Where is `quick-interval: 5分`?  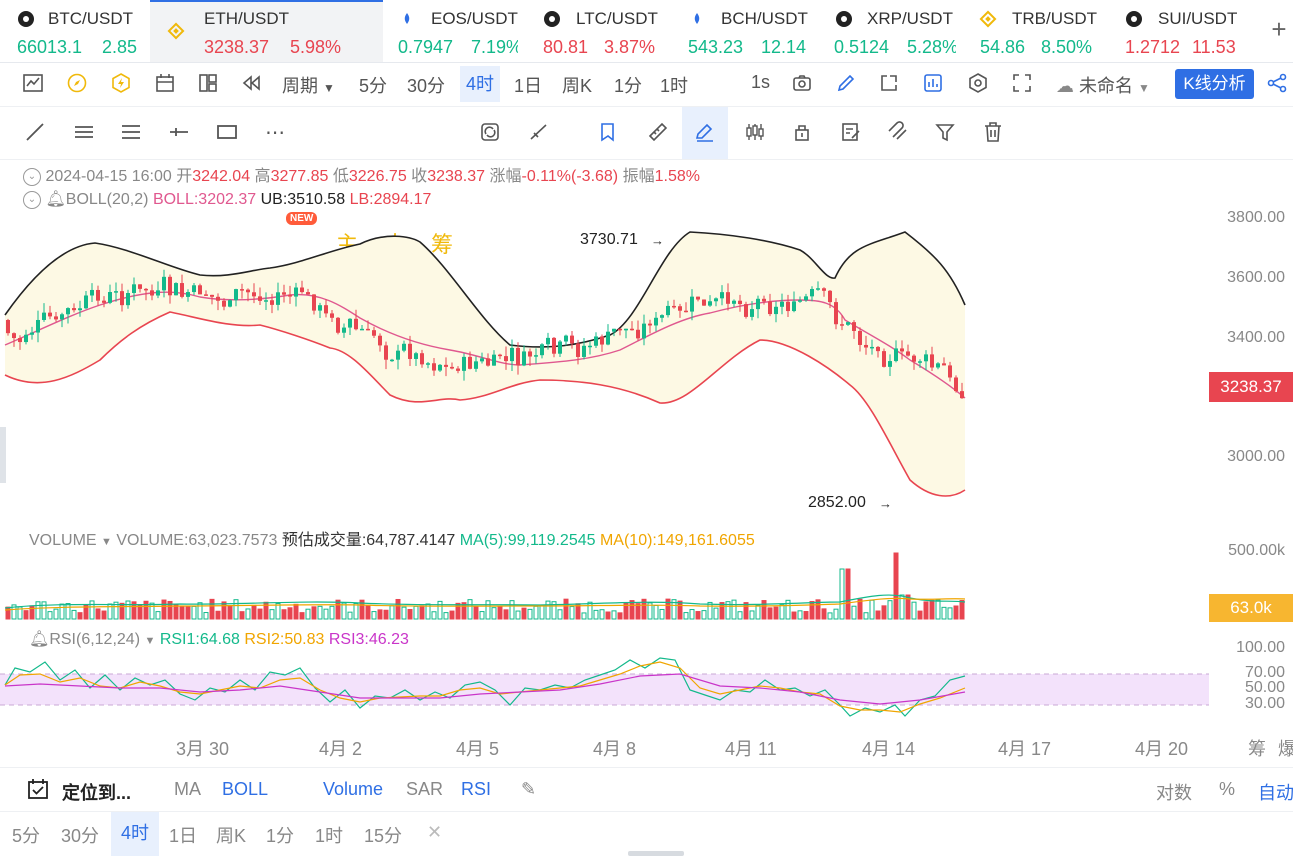 quick-interval: 5分 is located at coordinates (26, 836).